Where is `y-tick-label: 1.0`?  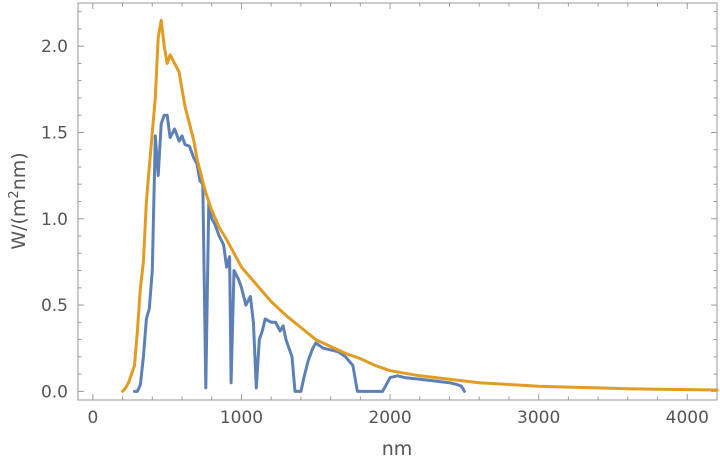
y-tick-label: 1.0 is located at coordinates (54, 220).